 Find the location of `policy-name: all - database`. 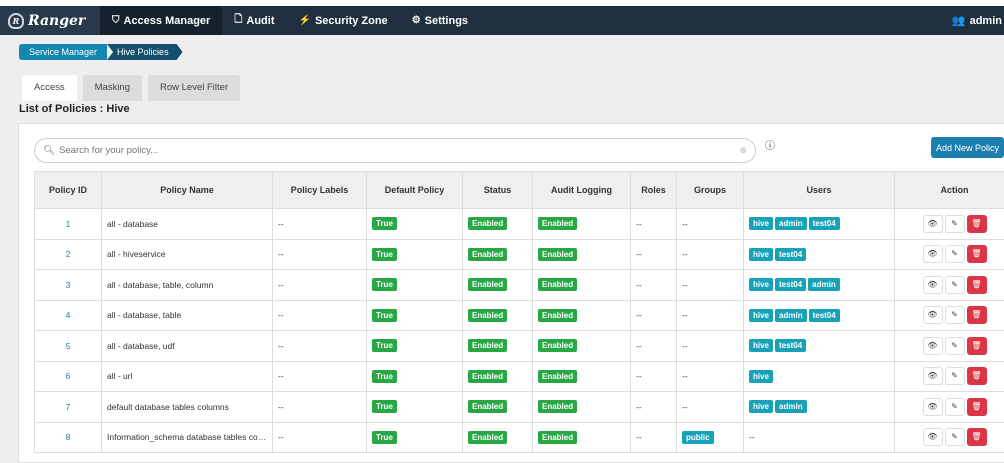

policy-name: all - database is located at coordinates (187, 224).